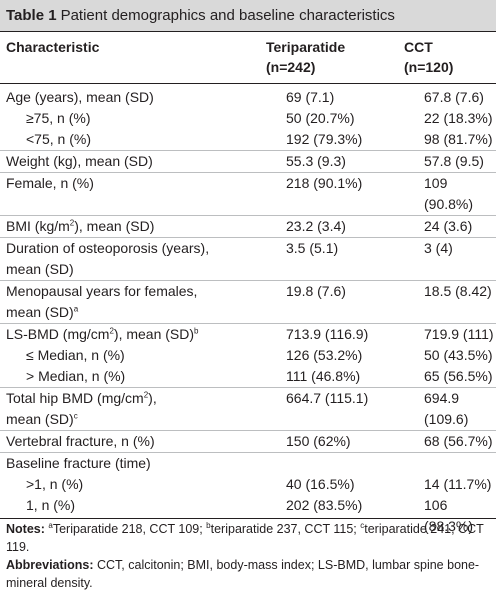  Describe the element at coordinates (51, 505) in the screenshot. I see `row-label: 1, n (%)` at that location.